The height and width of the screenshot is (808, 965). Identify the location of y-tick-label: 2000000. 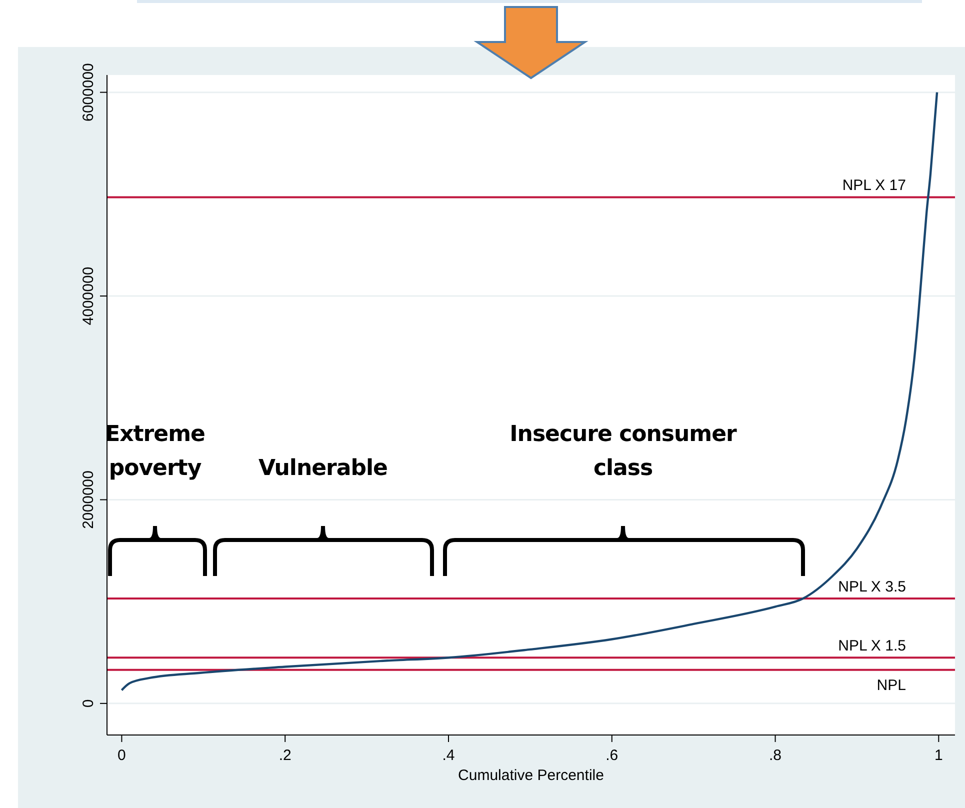
(88, 499).